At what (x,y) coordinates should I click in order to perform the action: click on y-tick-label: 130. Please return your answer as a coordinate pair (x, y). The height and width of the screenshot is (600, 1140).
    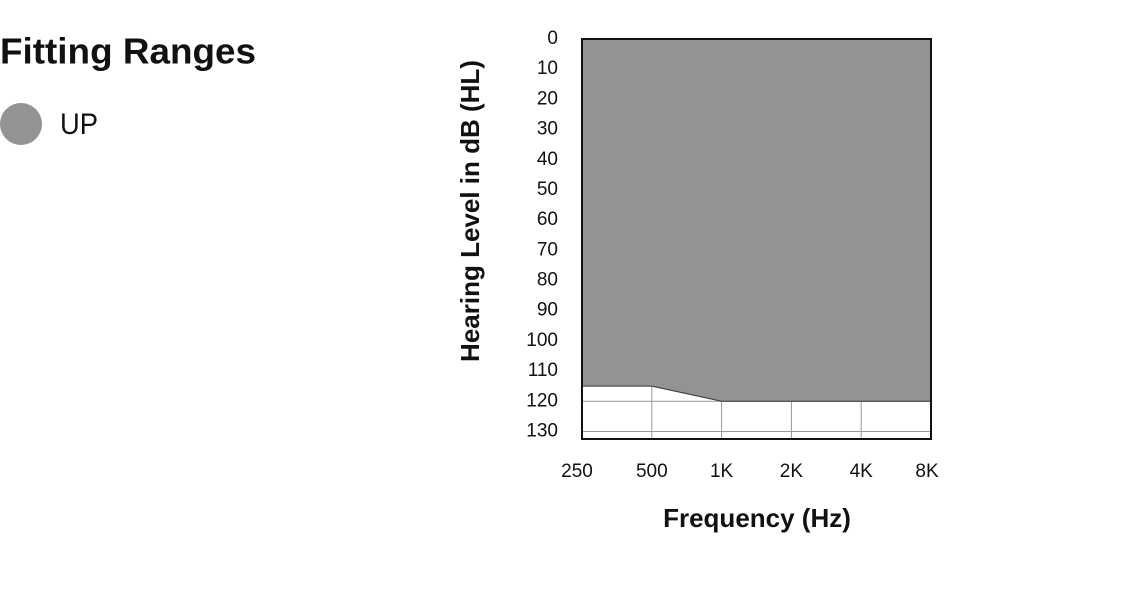
    Looking at the image, I should click on (542, 430).